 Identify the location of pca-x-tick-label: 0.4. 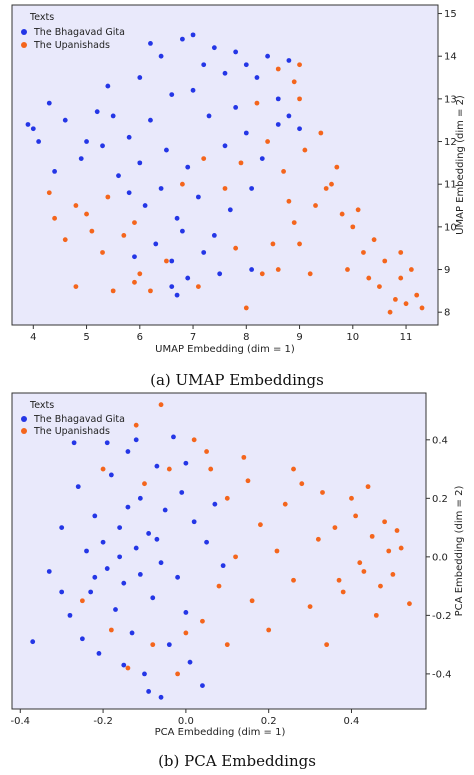
(352, 721).